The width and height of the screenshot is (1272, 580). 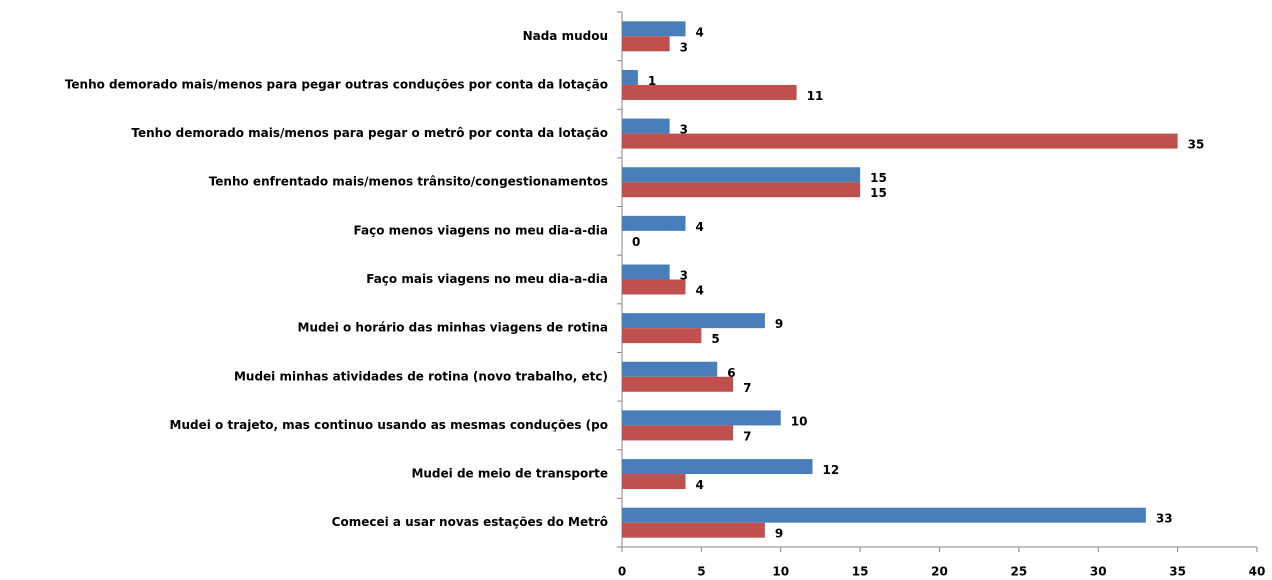 I want to click on x-tick-label: 25, so click(x=1019, y=572).